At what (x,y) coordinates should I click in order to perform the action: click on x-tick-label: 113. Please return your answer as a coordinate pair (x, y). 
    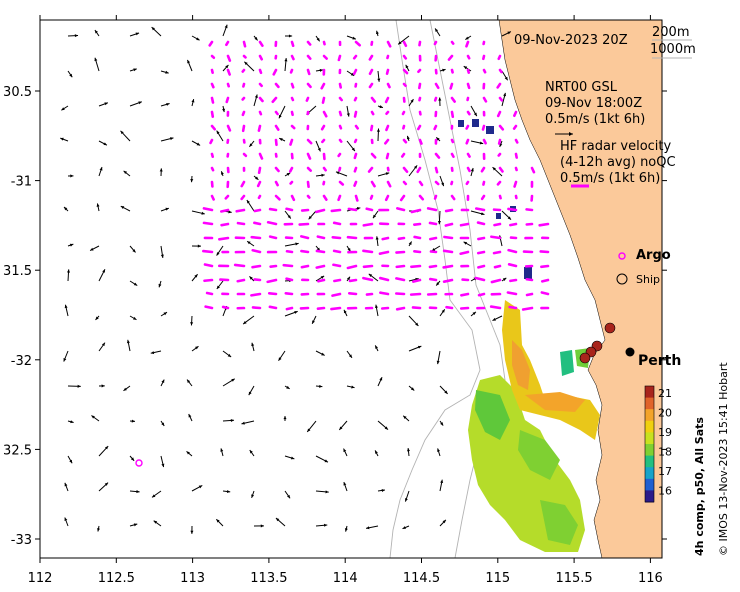
    Looking at the image, I should click on (192, 578).